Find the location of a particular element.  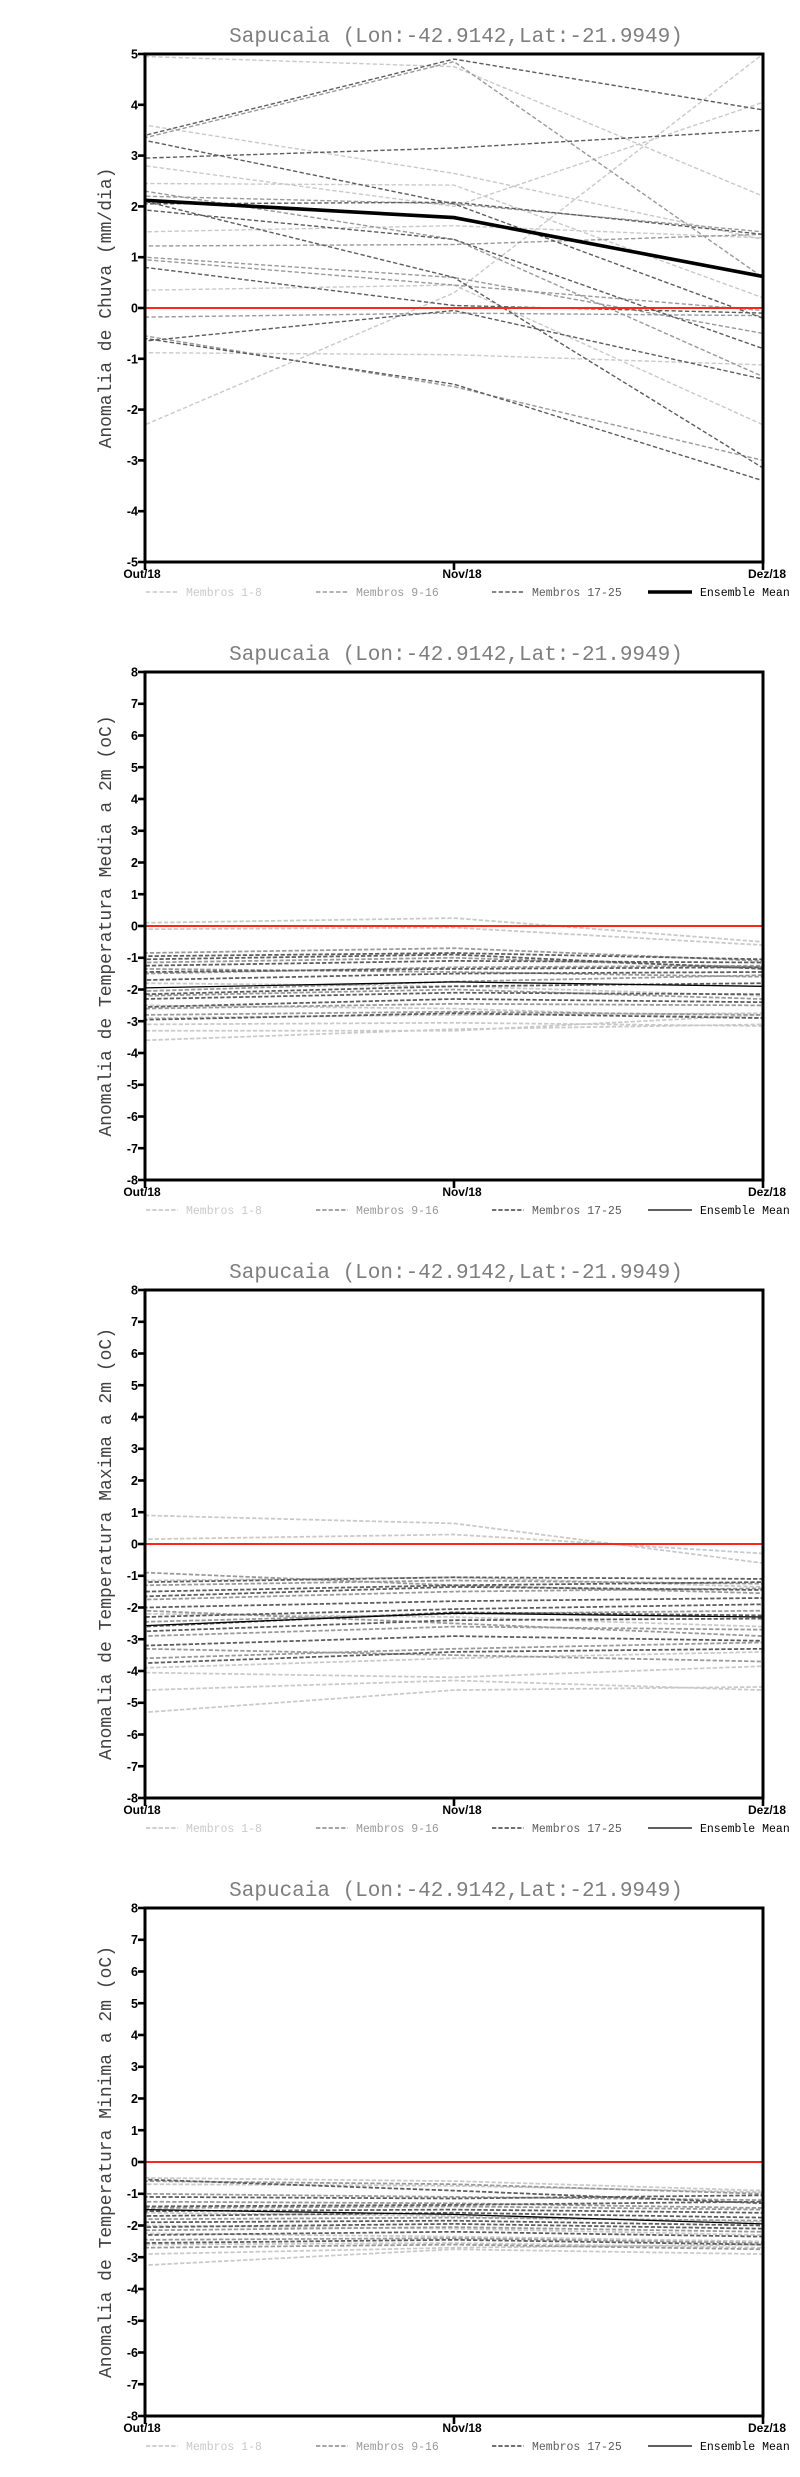

svg-text:Anomalia de Temperatura Media: Anomalia de Temperatura Media a 2m (oC) is located at coordinates (107, 925).